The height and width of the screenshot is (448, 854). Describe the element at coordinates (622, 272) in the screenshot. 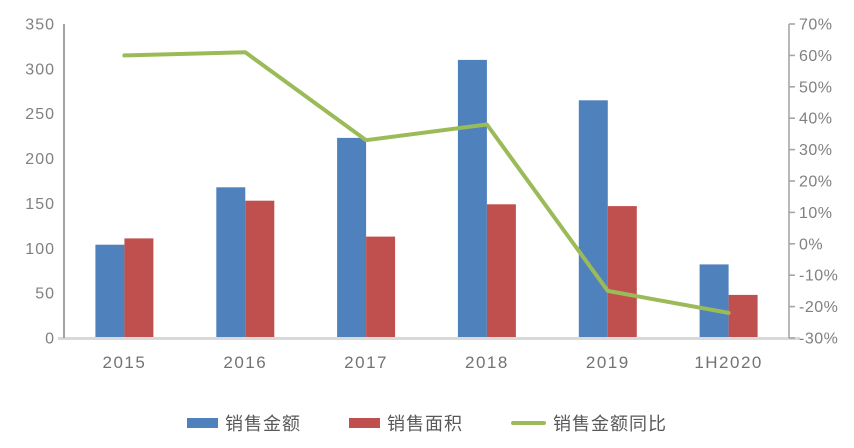

I see `bar-sales-area-2019` at that location.